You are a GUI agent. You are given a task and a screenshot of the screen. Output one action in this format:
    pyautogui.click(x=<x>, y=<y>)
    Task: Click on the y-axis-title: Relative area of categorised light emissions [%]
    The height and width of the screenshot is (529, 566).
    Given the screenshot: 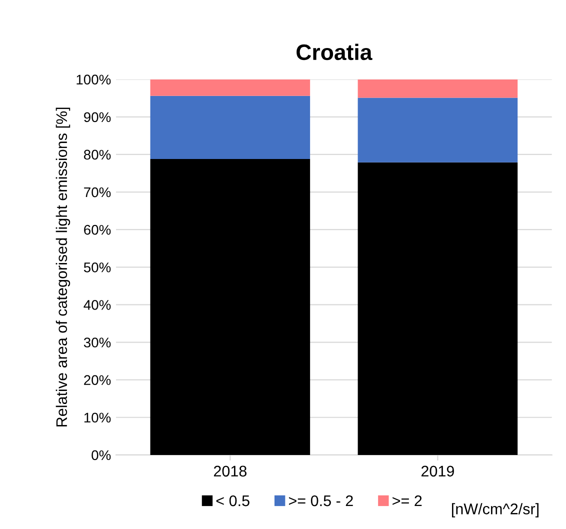 What is the action you would take?
    pyautogui.click(x=63, y=267)
    